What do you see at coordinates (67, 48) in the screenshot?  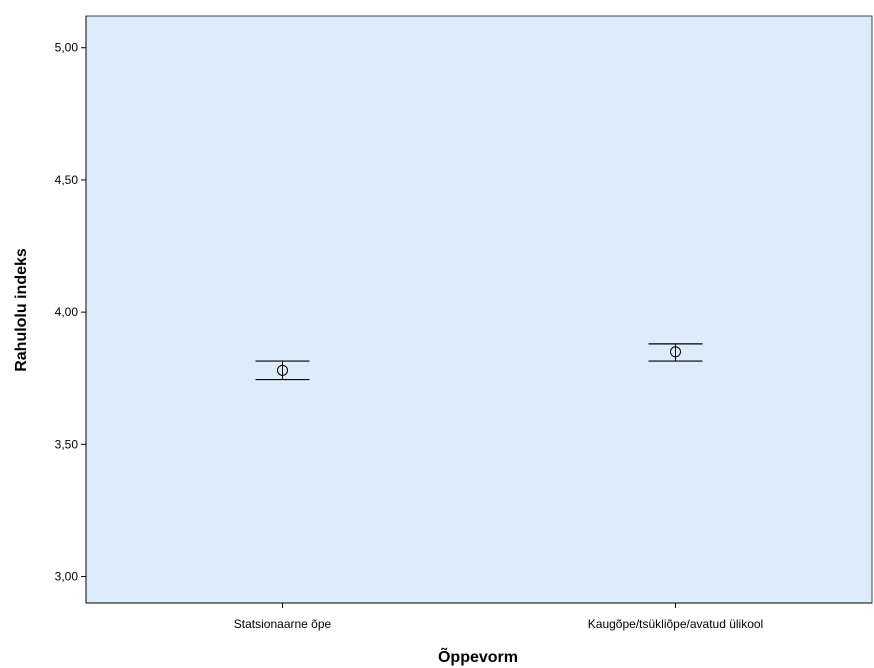 I see `y-tick-label: 5,00` at bounding box center [67, 48].